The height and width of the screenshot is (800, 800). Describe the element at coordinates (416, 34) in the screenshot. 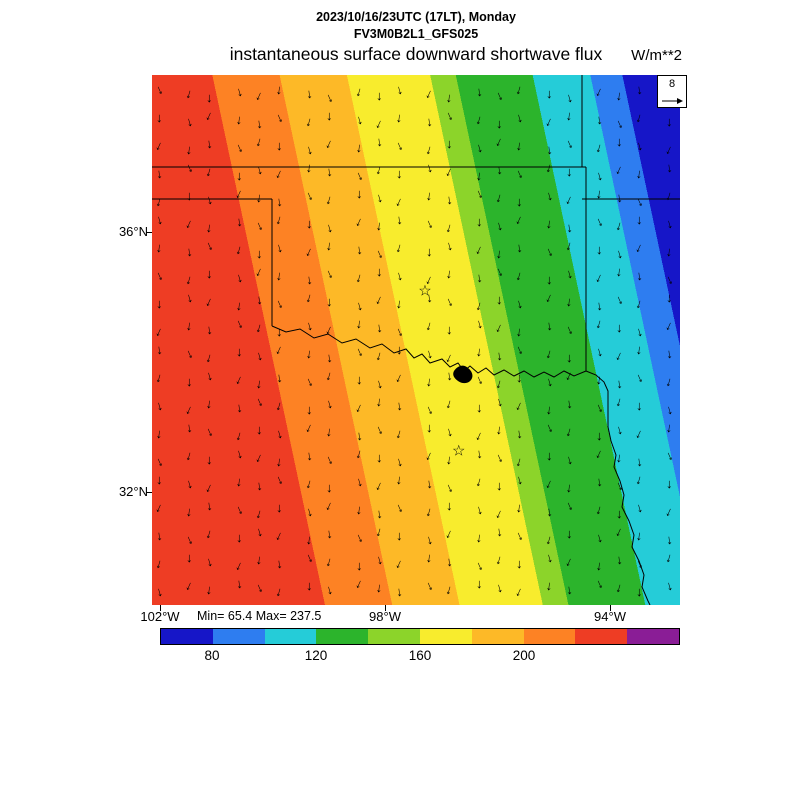

I see `model-heading: FV3M0B2L1_GFS025` at that location.